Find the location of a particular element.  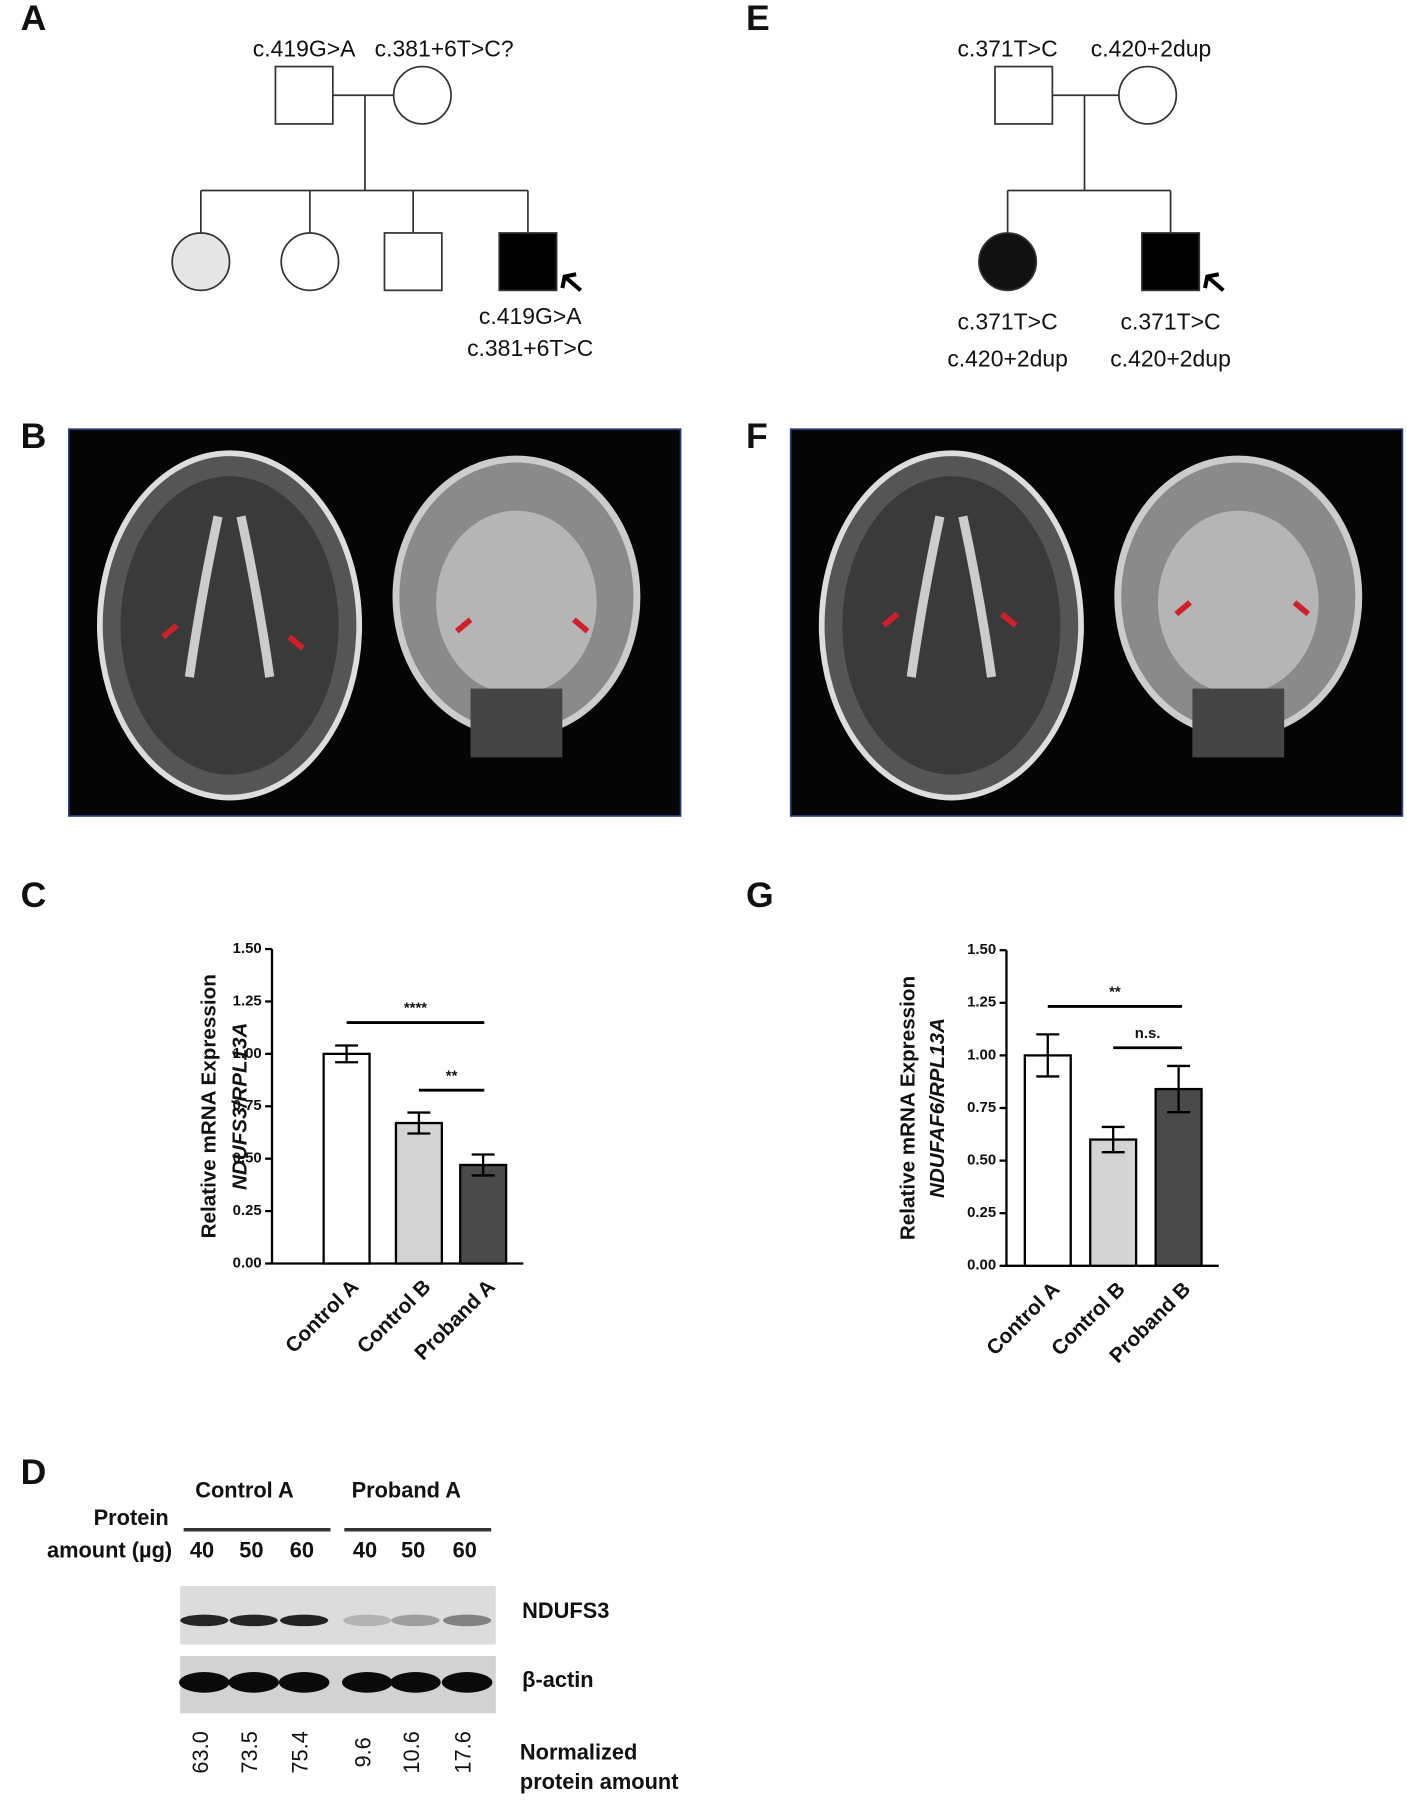

label: c.381+6T>C? is located at coordinates (444, 49).